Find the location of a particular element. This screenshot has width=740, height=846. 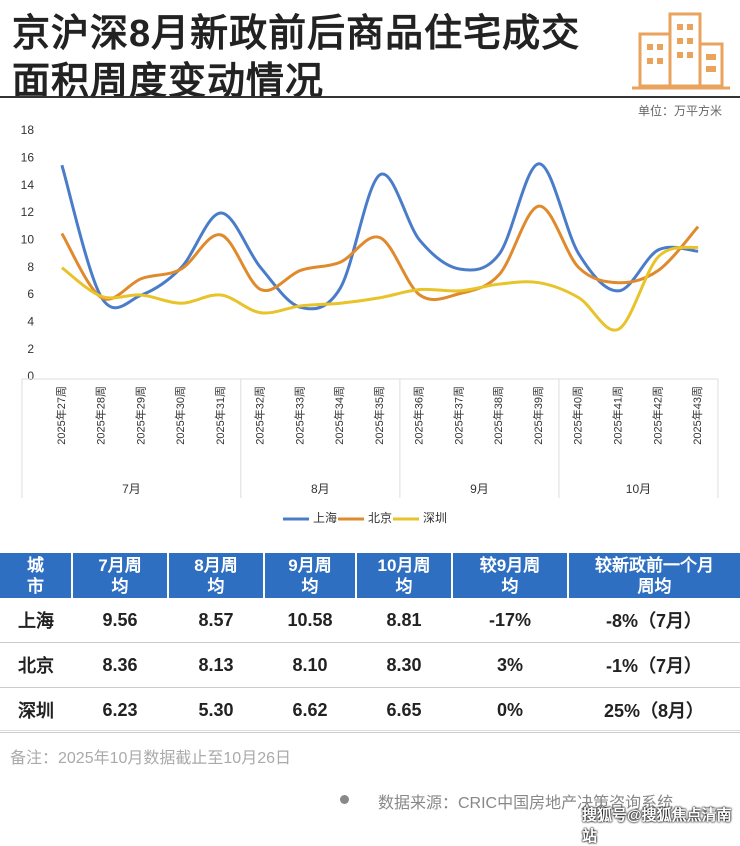

table-cell: -17% is located at coordinates (510, 620).